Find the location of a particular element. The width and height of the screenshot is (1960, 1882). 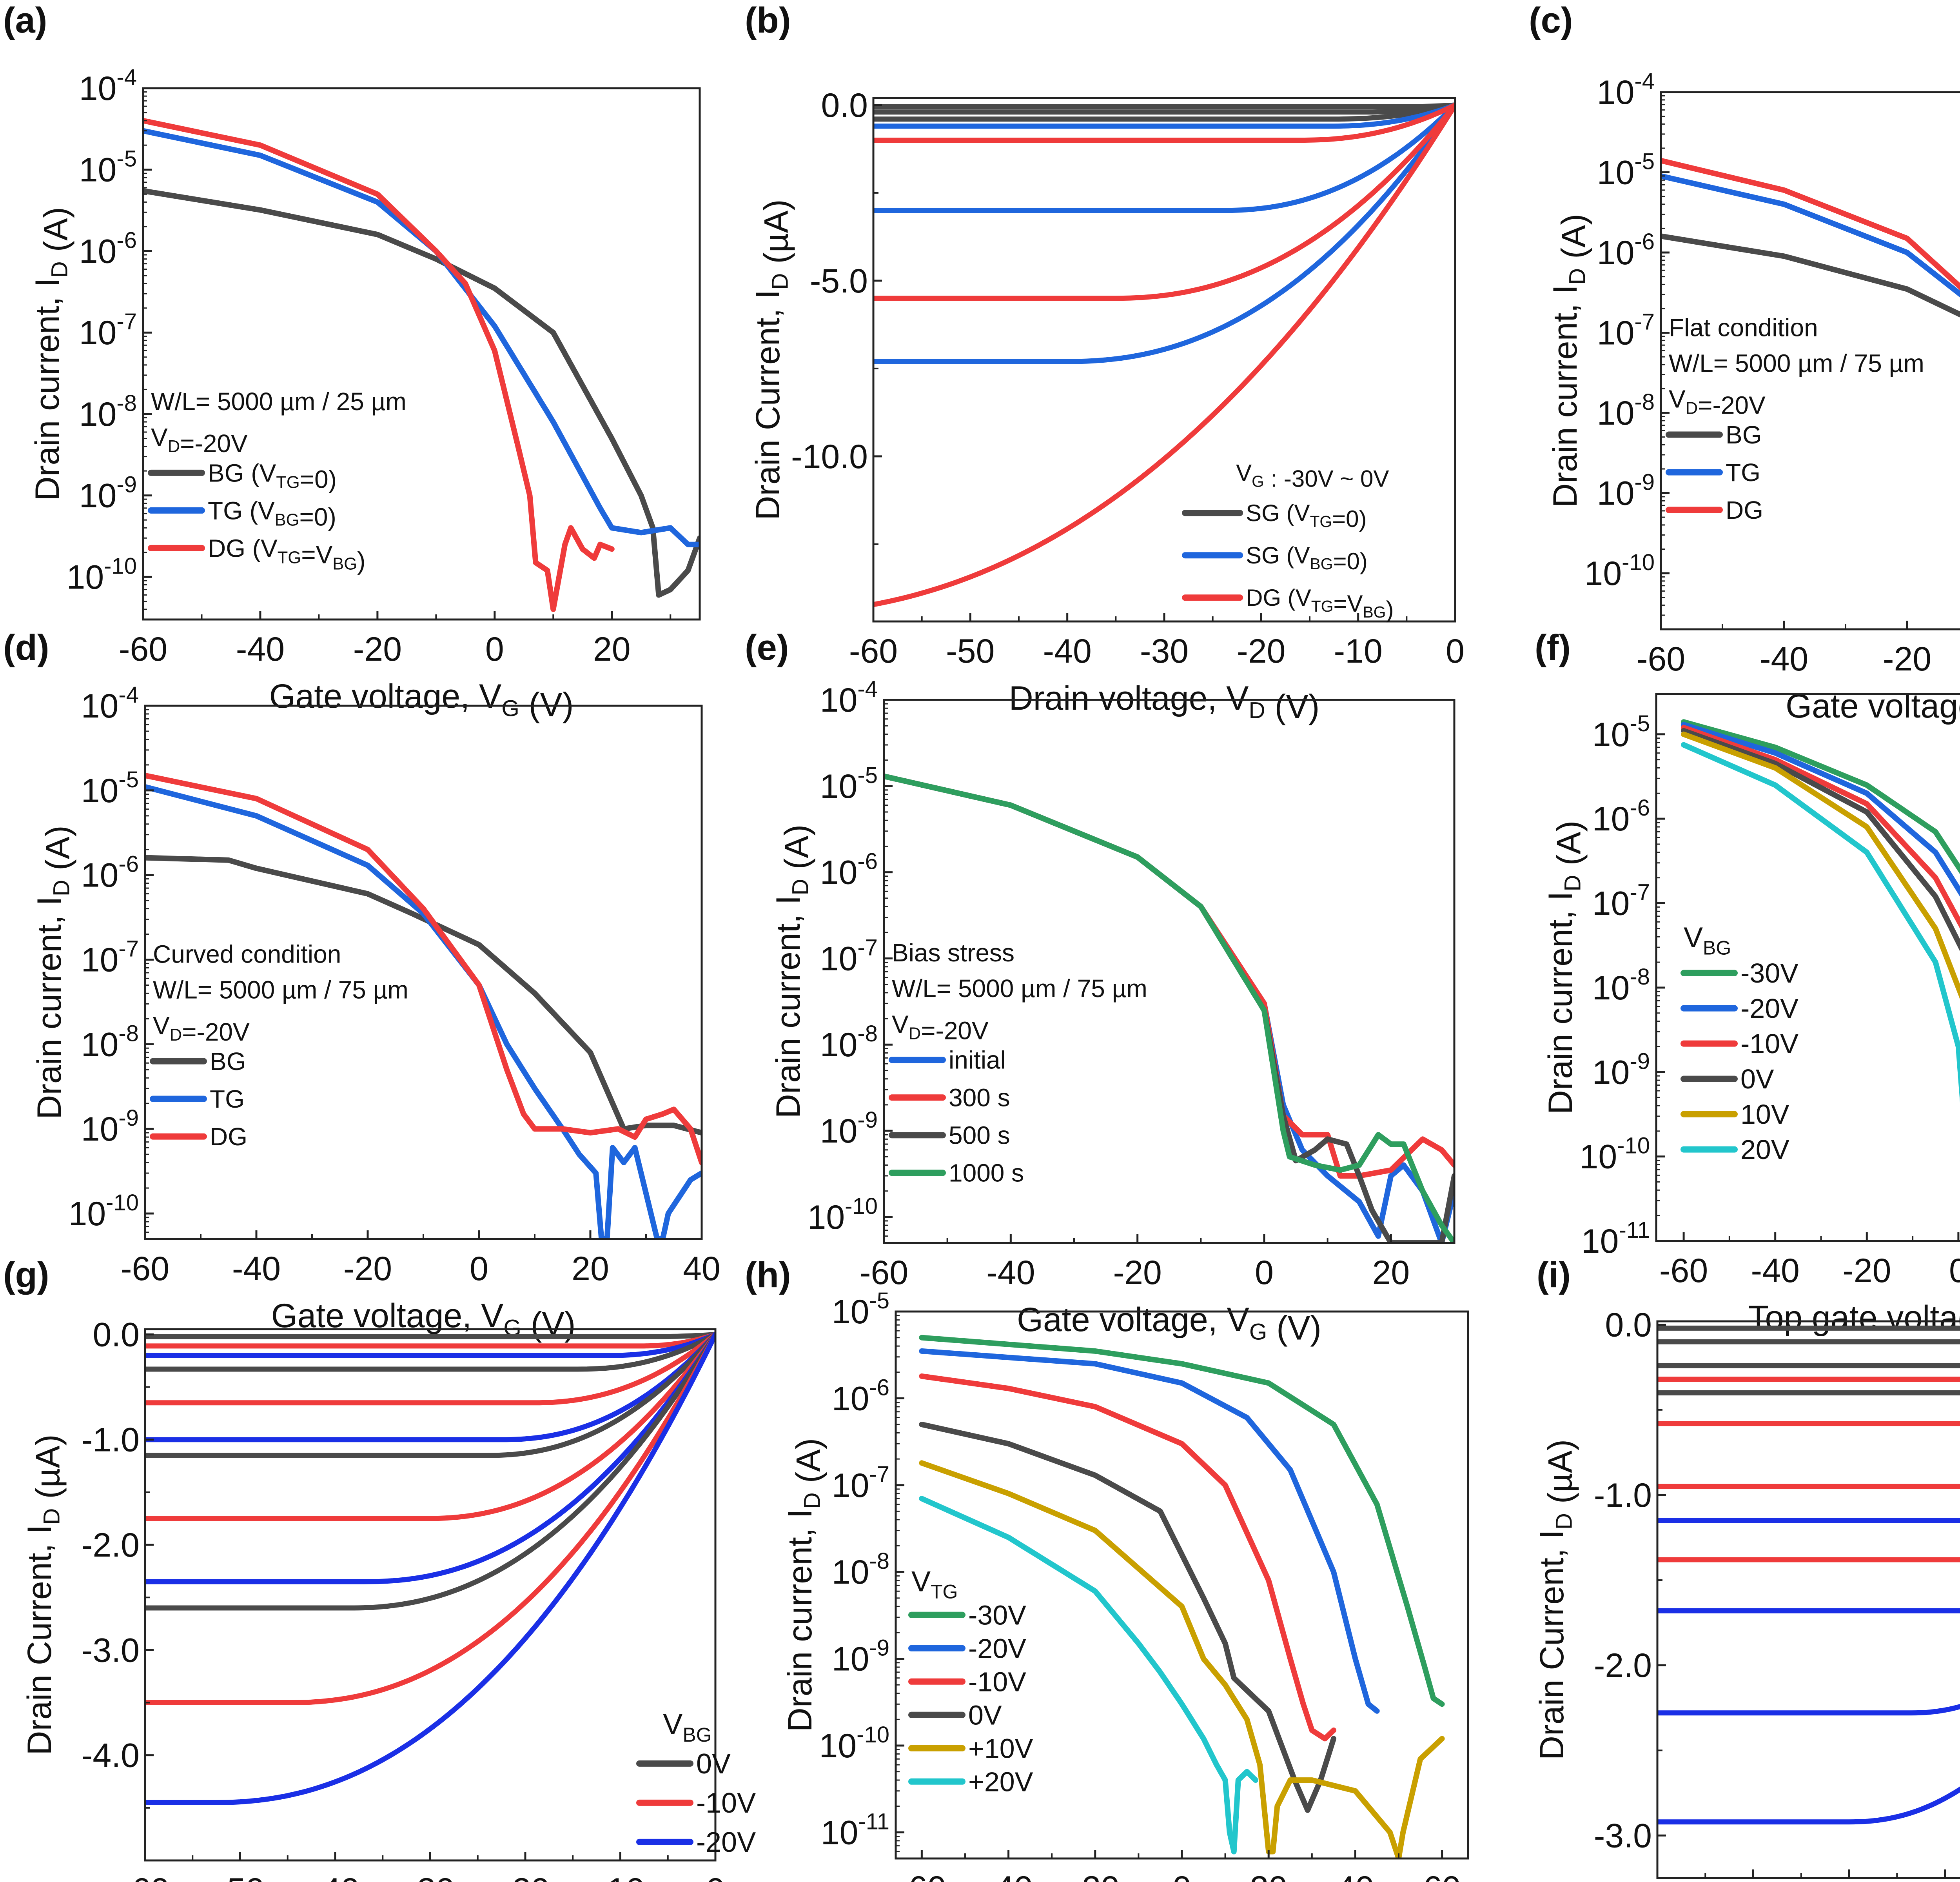

legend-label: 20V is located at coordinates (1765, 1149).